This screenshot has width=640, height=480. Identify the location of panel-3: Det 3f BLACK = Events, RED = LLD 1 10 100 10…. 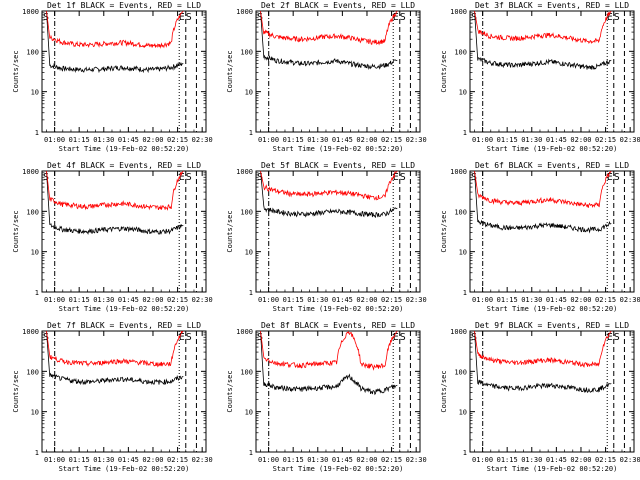
(540, 77).